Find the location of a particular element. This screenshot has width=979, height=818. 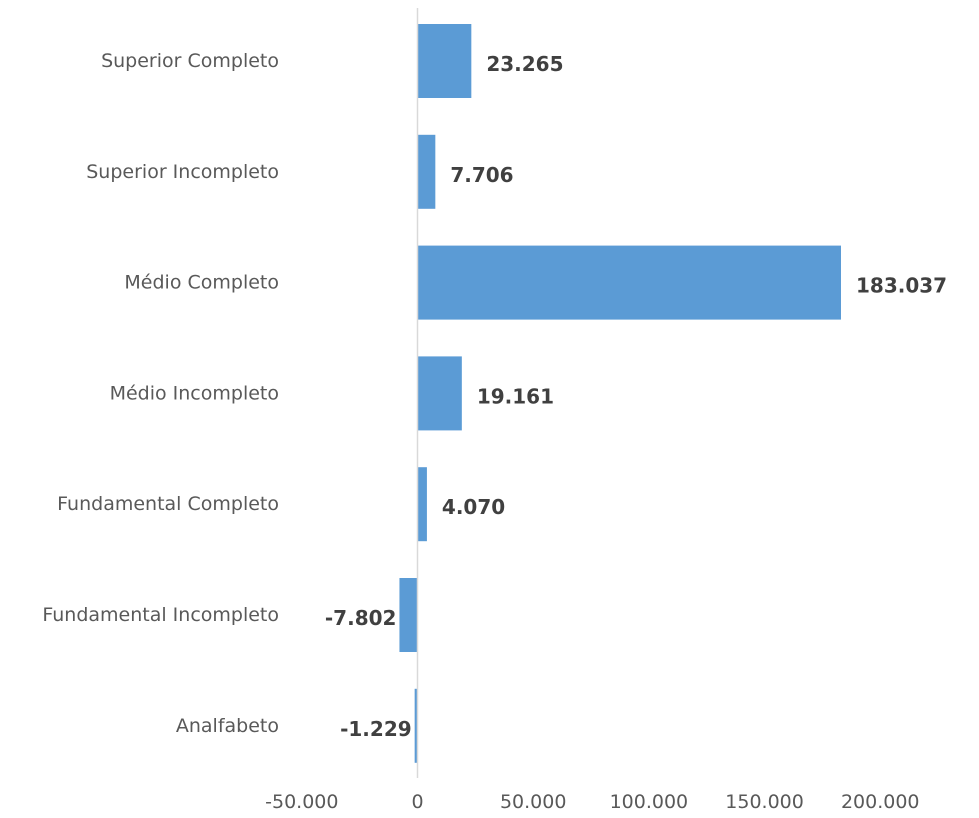

data-label-analfabeto: -1.229 is located at coordinates (376, 729).